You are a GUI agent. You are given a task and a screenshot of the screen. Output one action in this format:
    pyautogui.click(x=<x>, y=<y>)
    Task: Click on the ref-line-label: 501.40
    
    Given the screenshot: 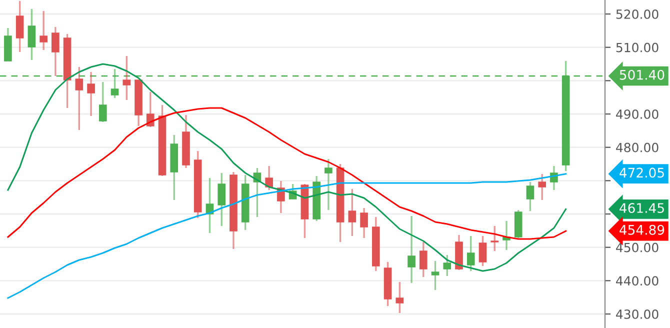 What is the action you would take?
    pyautogui.click(x=642, y=75)
    